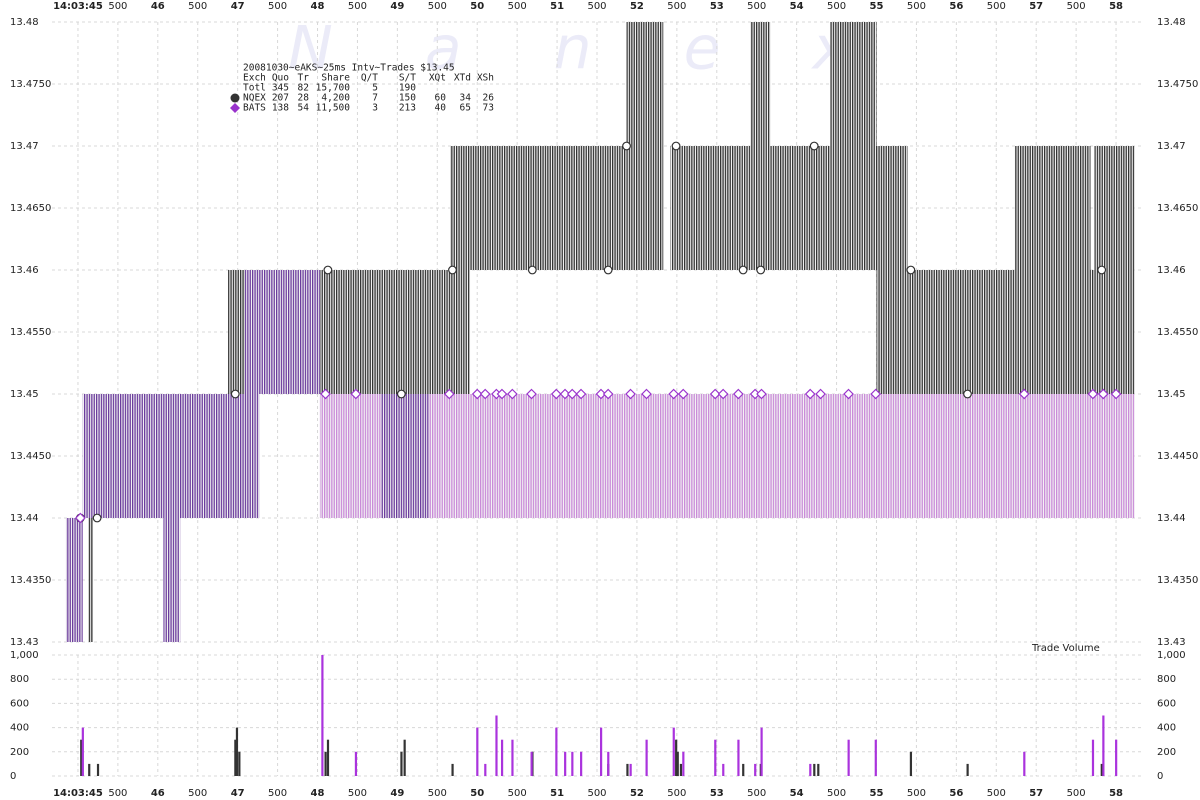 This screenshot has width=1200, height=800. I want to click on legend-row: 54, so click(304, 108).